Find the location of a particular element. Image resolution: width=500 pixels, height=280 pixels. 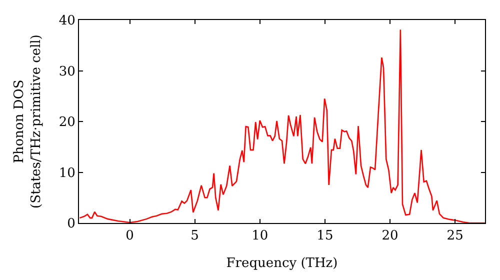

x-tick-label: 5 is located at coordinates (194, 236).